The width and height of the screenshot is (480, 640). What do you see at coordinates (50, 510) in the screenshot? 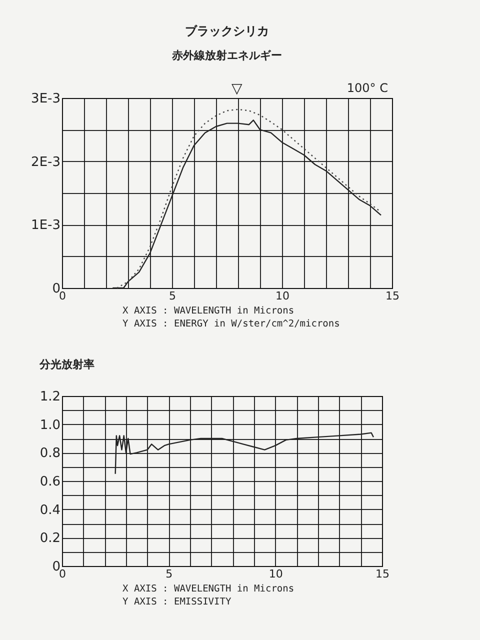
I see `y-tick-label: 0.4` at bounding box center [50, 510].